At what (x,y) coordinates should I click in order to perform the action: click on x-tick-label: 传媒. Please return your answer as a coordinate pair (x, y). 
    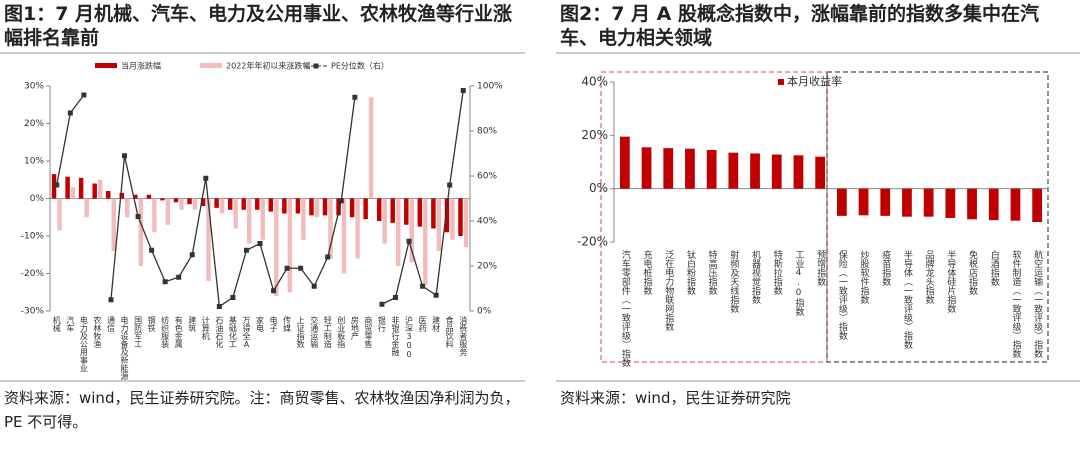
    Looking at the image, I should click on (287, 324).